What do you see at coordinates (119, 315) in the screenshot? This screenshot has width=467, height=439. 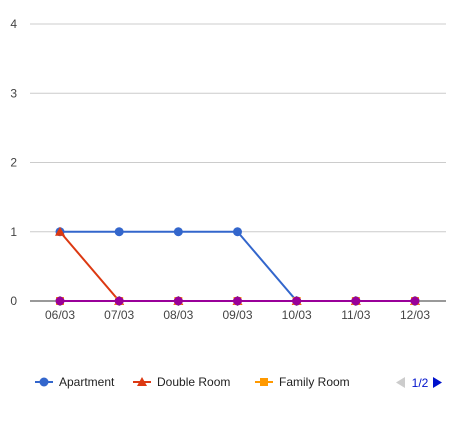 I see `x-tick-label: 07/03` at bounding box center [119, 315].